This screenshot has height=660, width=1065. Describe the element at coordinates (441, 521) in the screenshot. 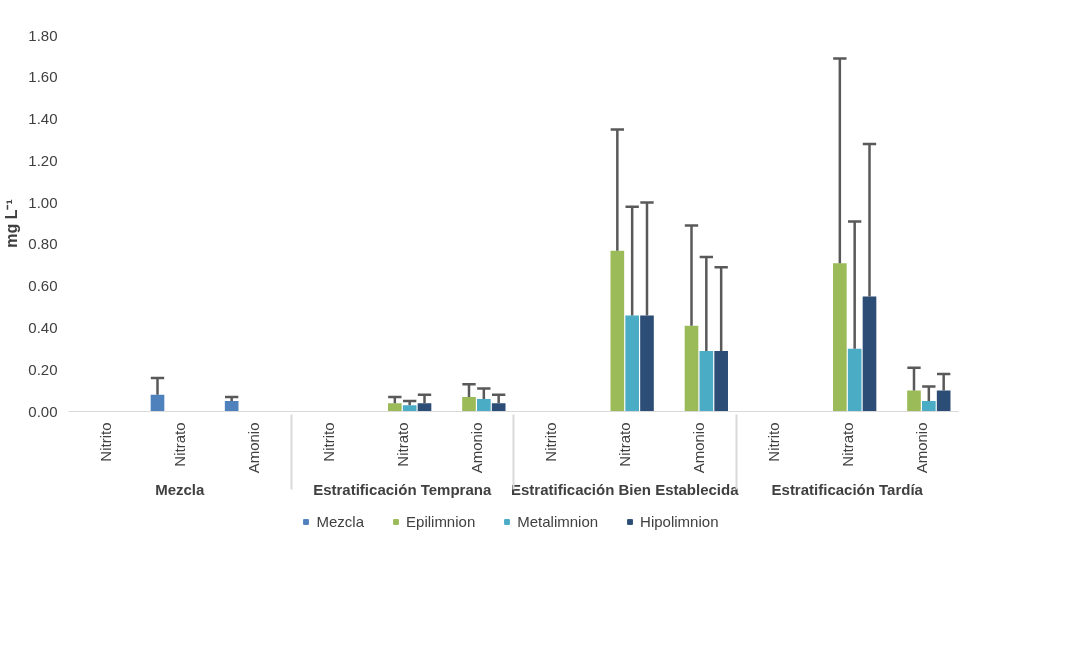

I see `legend-label: Epilimnion` at that location.